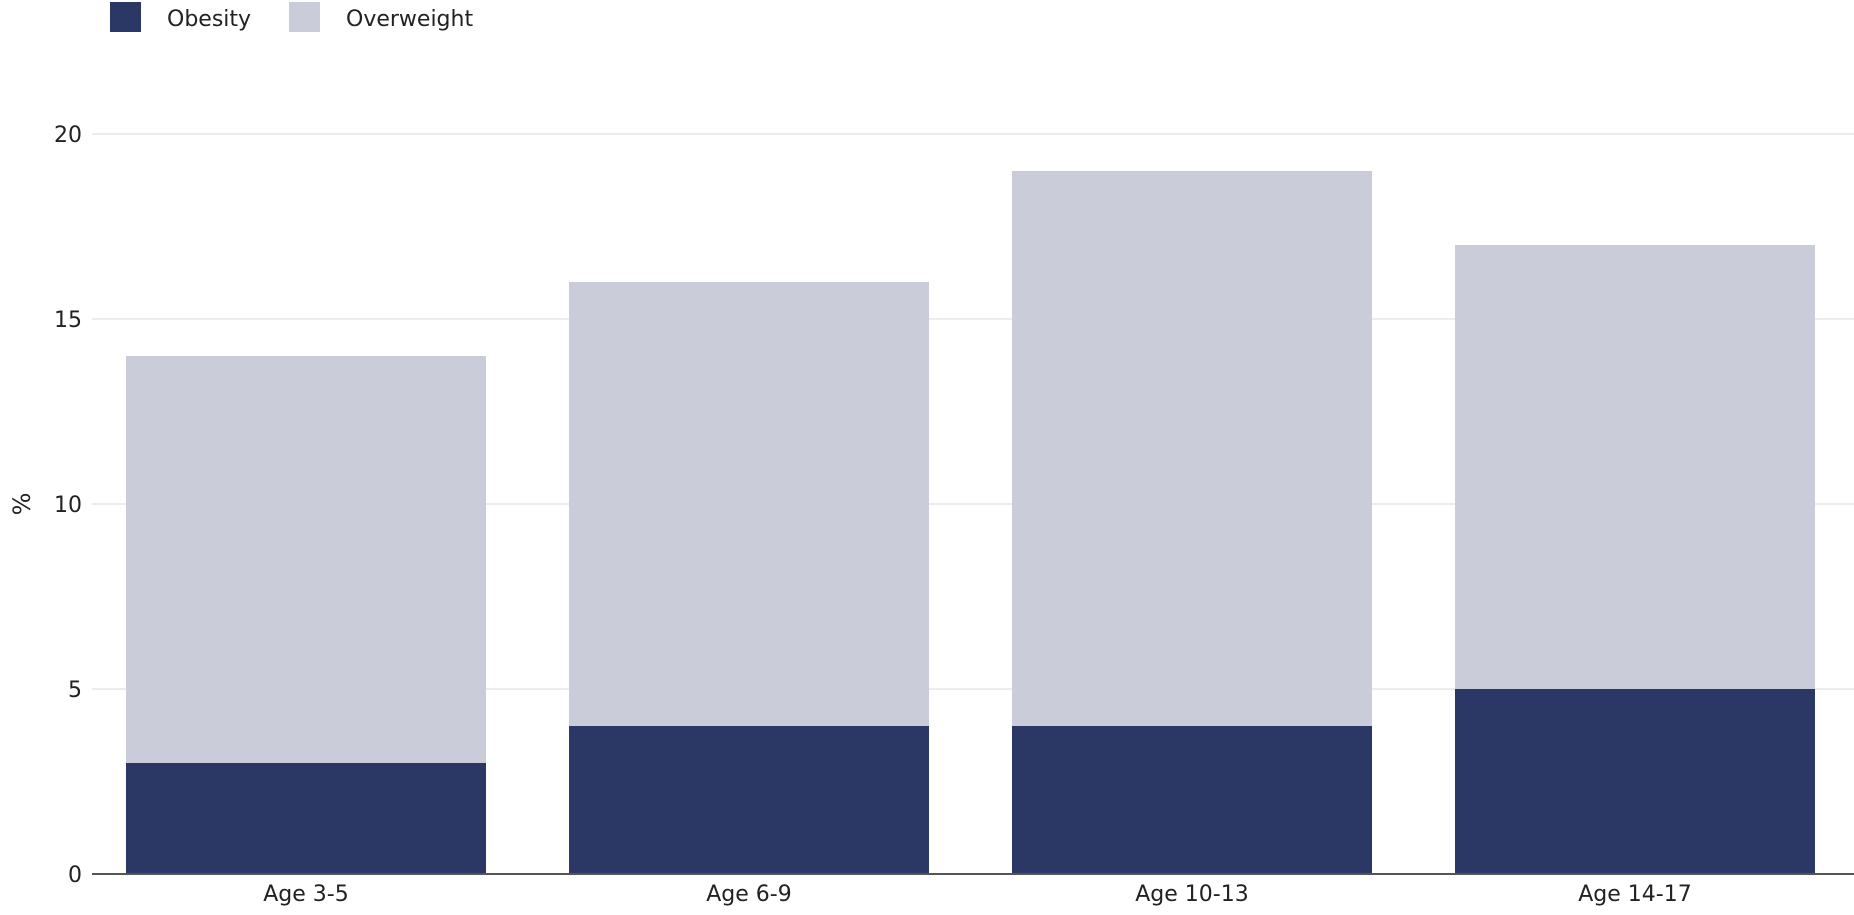 The image size is (1854, 915). What do you see at coordinates (409, 19) in the screenshot?
I see `legend-label-overweight: Overweight` at bounding box center [409, 19].